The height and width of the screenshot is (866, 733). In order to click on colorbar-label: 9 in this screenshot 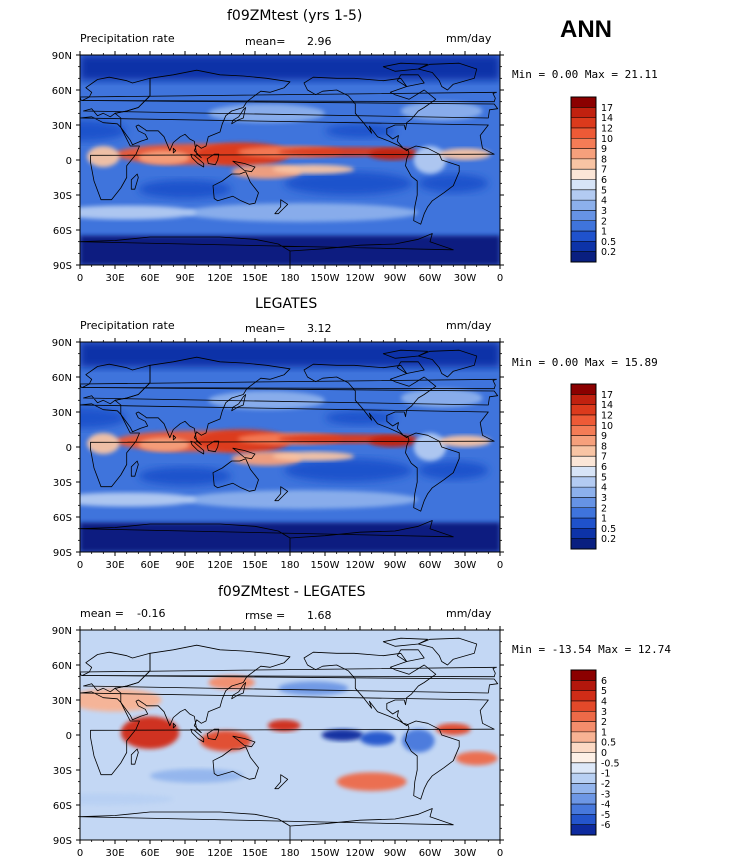, I will do `click(604, 149)`.